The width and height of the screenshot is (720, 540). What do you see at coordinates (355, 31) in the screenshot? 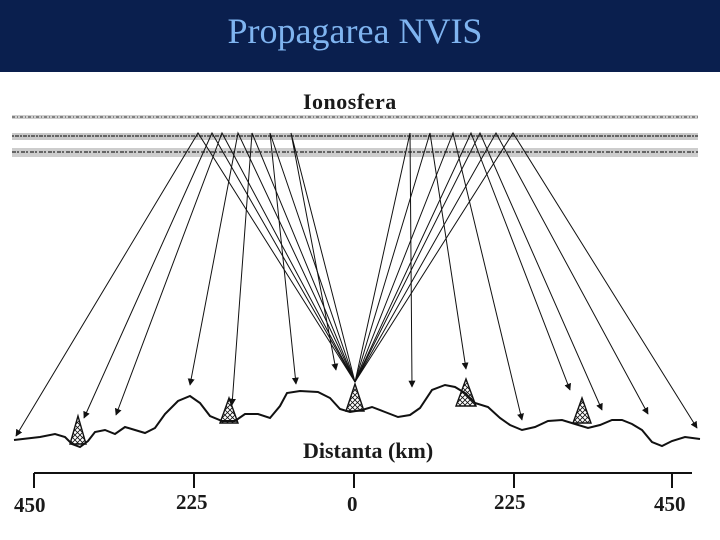
I see `slide-title: Propagarea NVIS` at bounding box center [355, 31].